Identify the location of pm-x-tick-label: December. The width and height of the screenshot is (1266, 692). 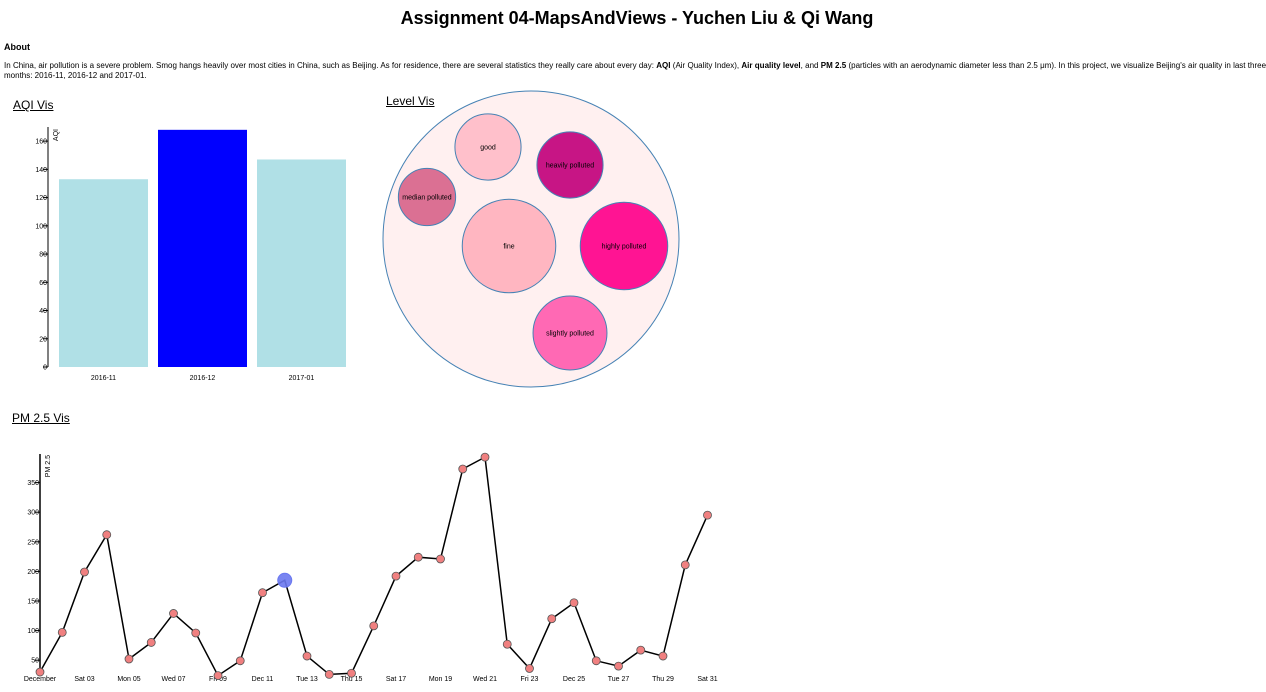
(40, 679).